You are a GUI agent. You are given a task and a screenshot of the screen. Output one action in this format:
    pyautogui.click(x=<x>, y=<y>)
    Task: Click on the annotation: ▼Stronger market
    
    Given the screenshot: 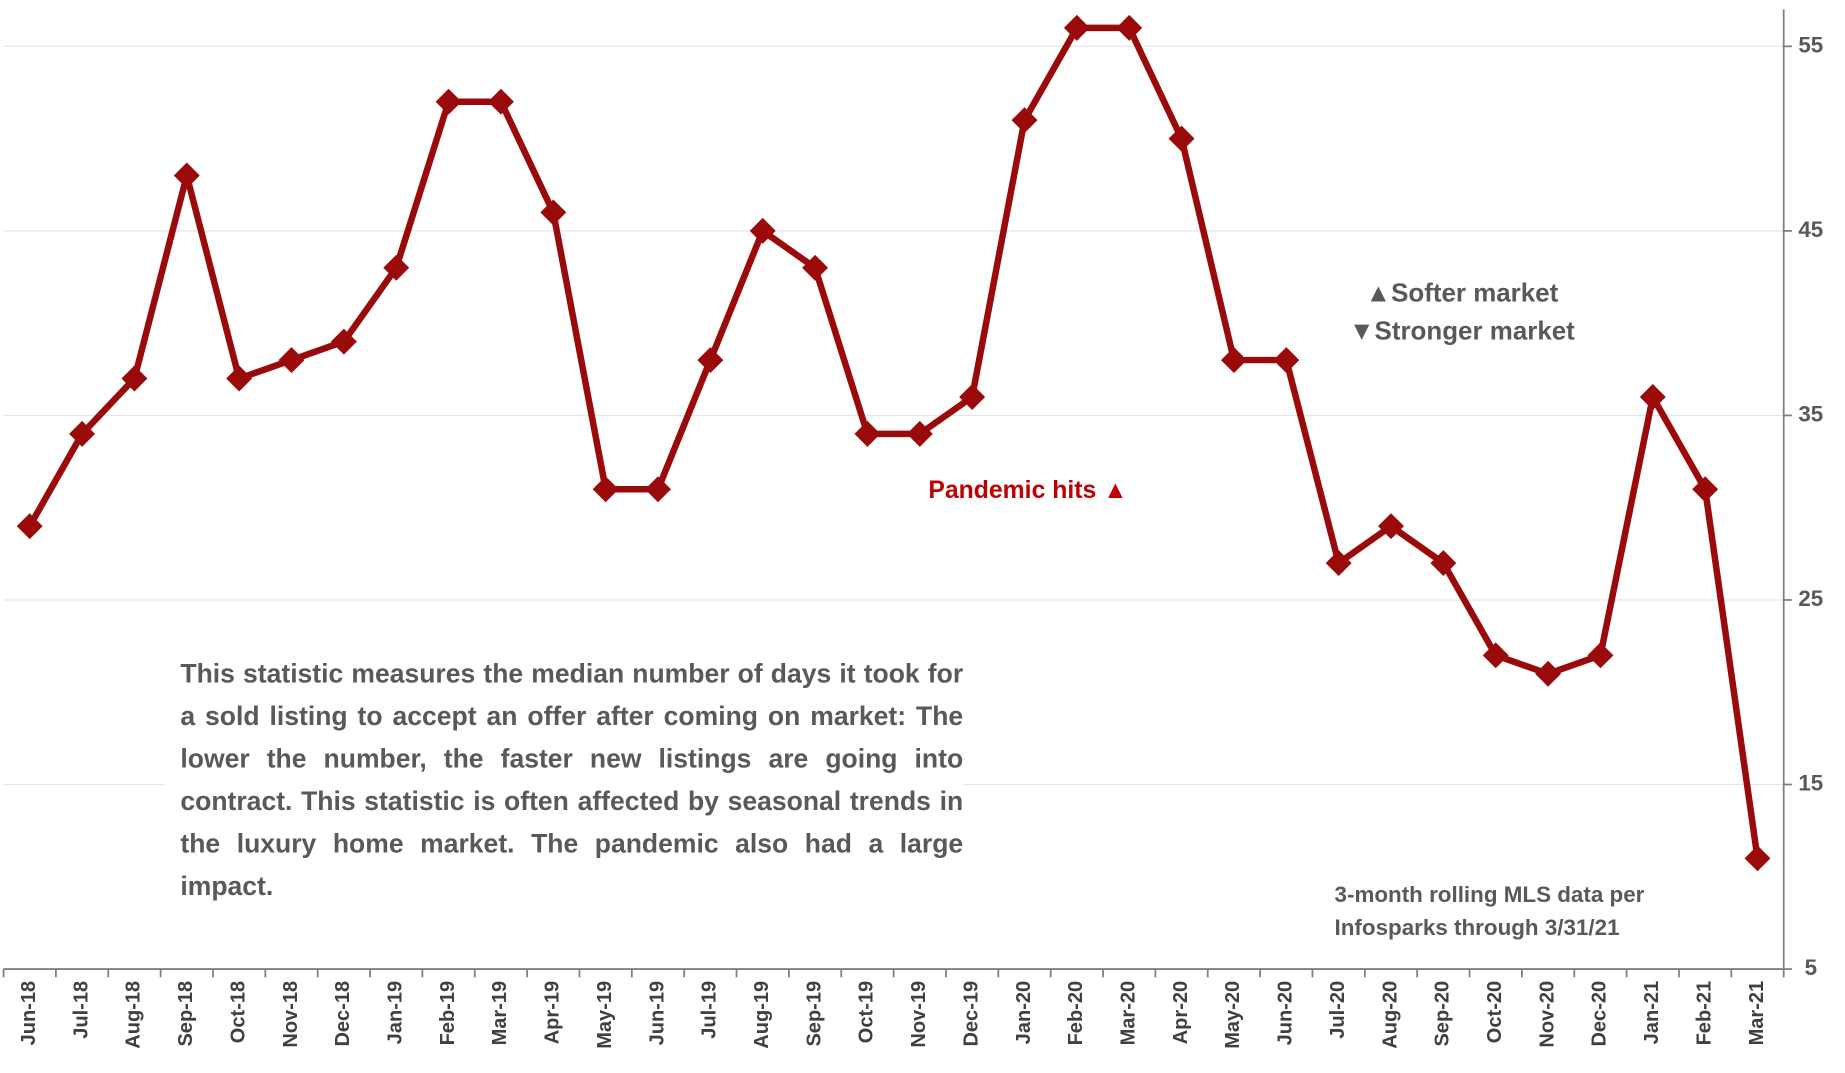 What is the action you would take?
    pyautogui.click(x=1462, y=331)
    